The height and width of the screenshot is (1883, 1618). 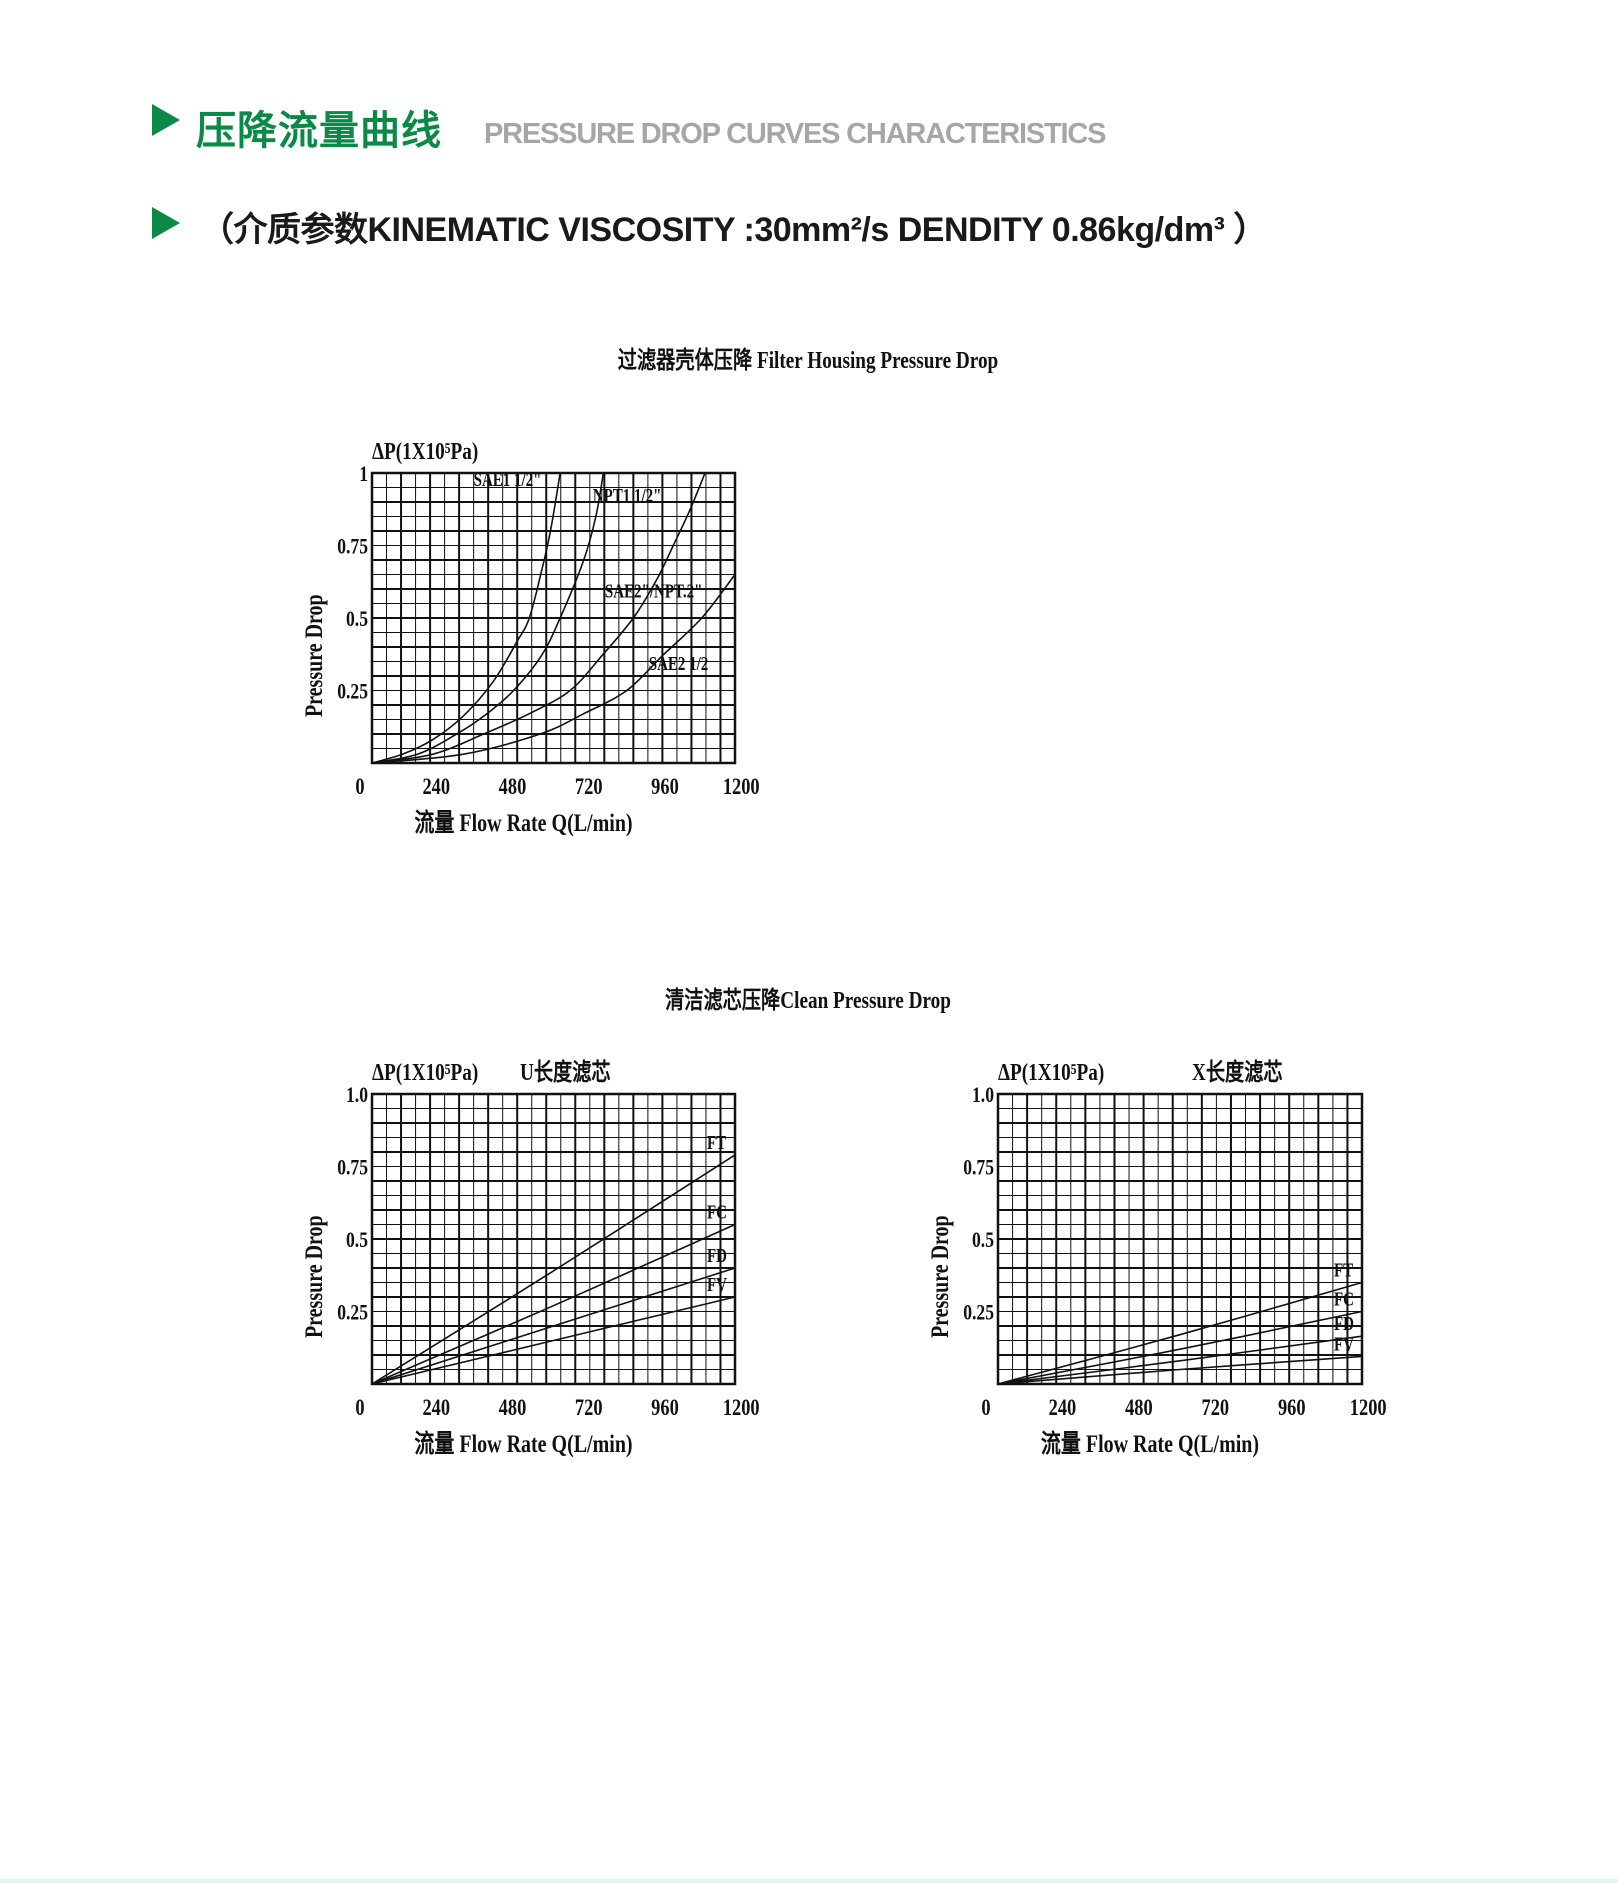 What do you see at coordinates (319, 131) in the screenshot?
I see `page-title-cn: 压降流量曲线` at bounding box center [319, 131].